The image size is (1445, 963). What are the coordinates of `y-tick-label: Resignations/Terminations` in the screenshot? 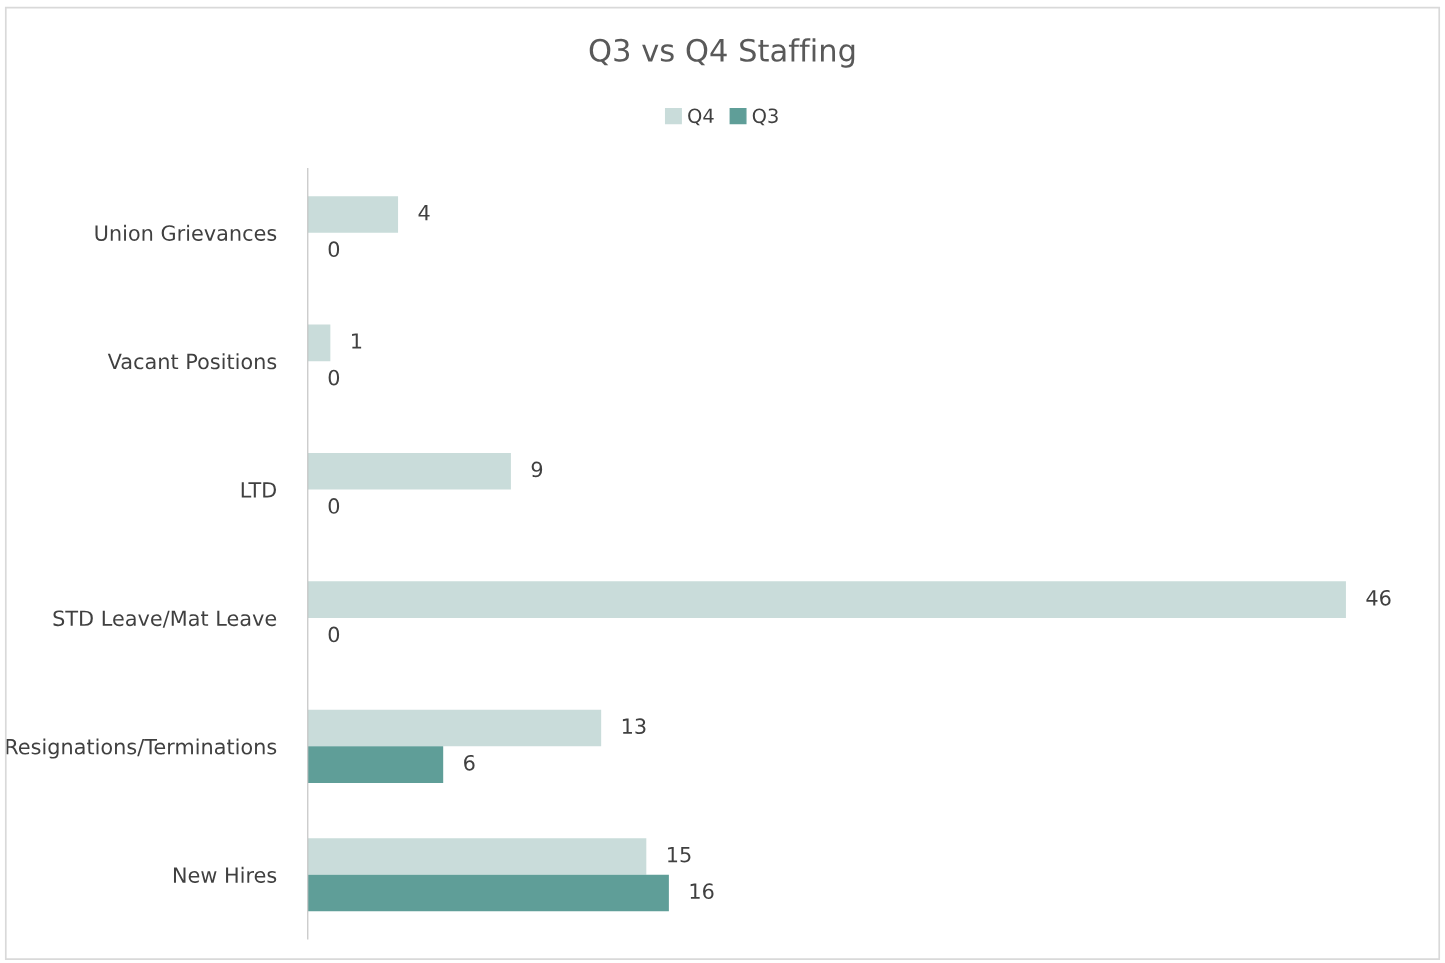 It's located at (141, 748).